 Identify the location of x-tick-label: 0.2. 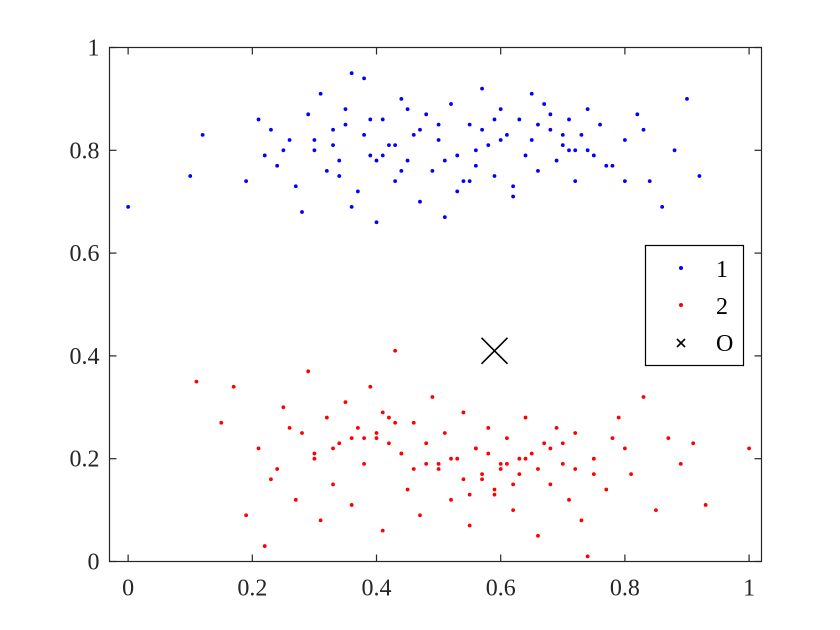
(252, 589).